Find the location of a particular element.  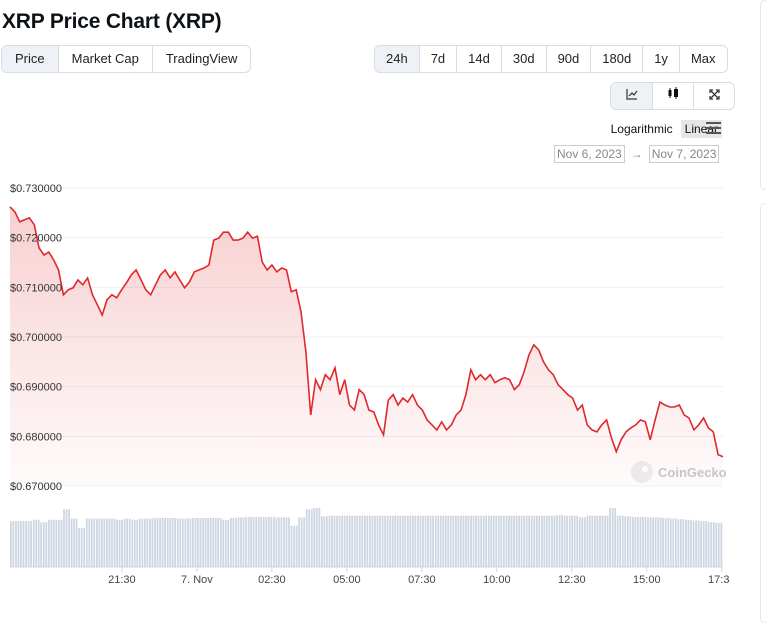

menu-icon is located at coordinates (713, 129).